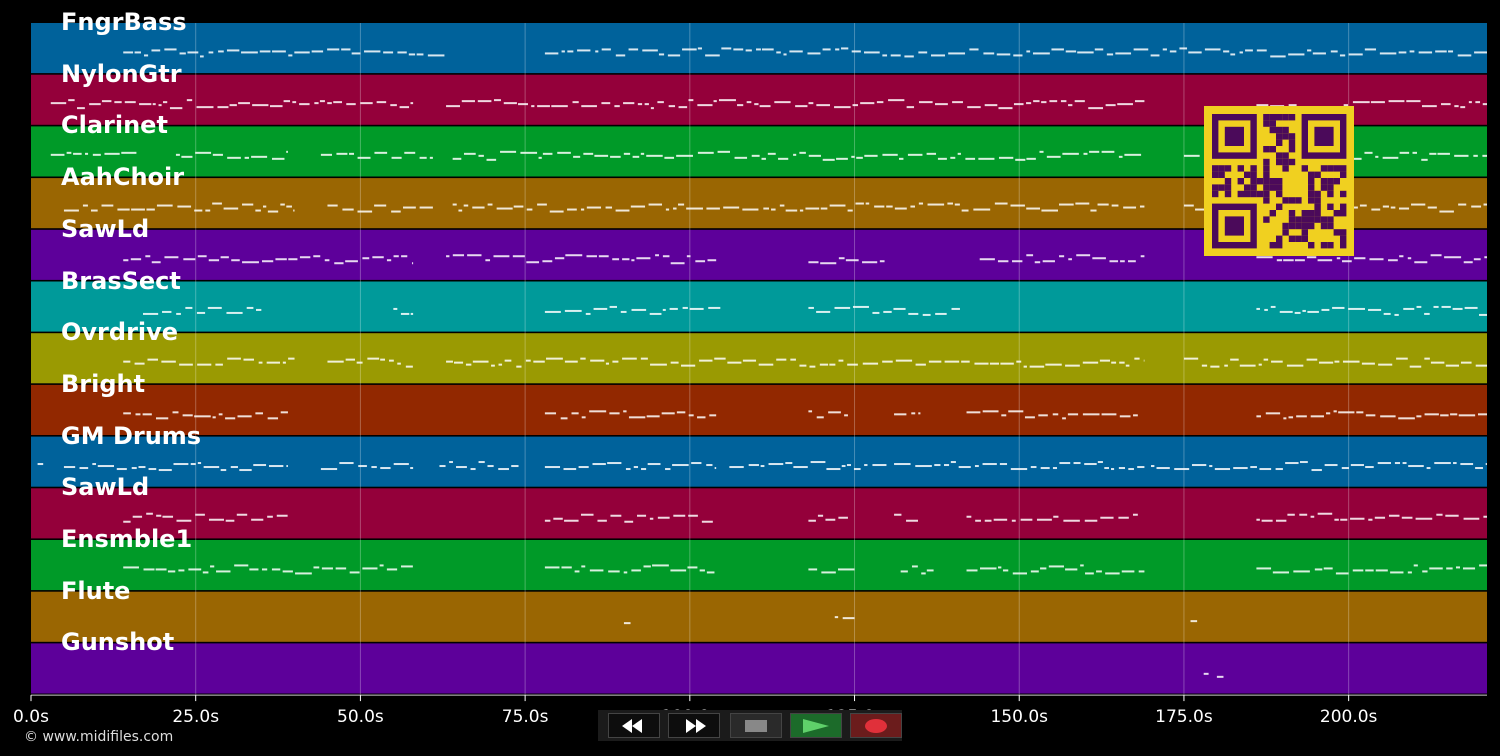 The image size is (1500, 756). I want to click on time-tick-label: 150.0s, so click(1019, 717).